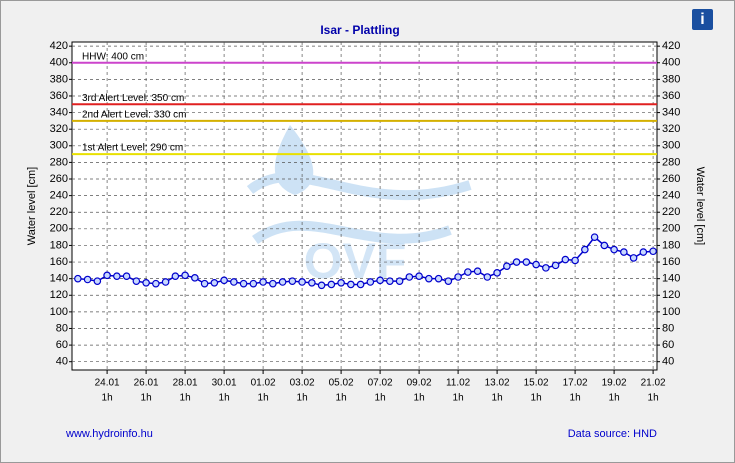 This screenshot has height=463, width=735. I want to click on y-tick-label: 400, so click(59, 63).